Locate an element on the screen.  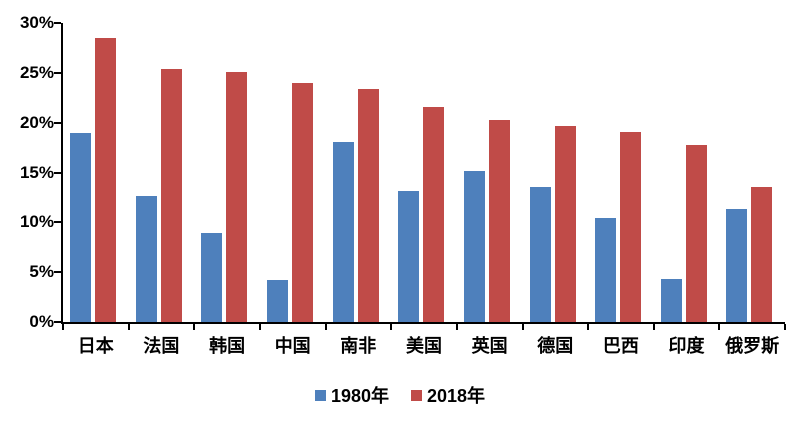
x-axis-label: 中国 is located at coordinates (292, 346).